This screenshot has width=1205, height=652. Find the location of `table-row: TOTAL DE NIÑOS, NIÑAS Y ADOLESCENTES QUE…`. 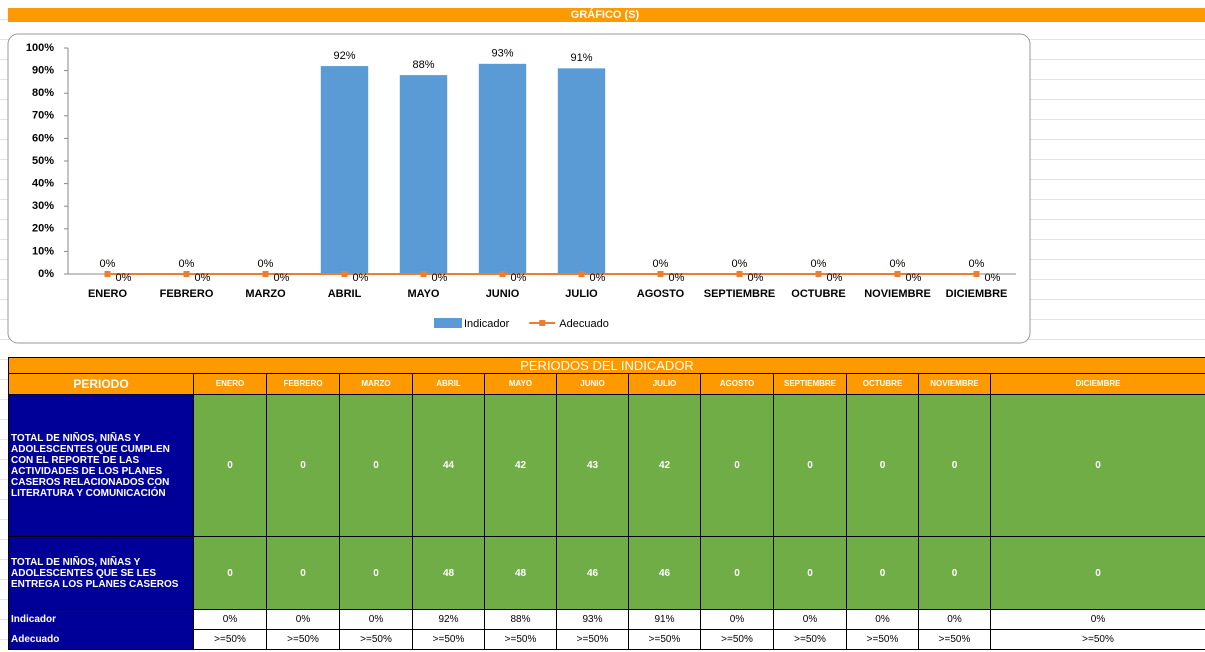

table-row: TOTAL DE NIÑOS, NIÑAS Y ADOLESCENTES QUE… is located at coordinates (606, 573).